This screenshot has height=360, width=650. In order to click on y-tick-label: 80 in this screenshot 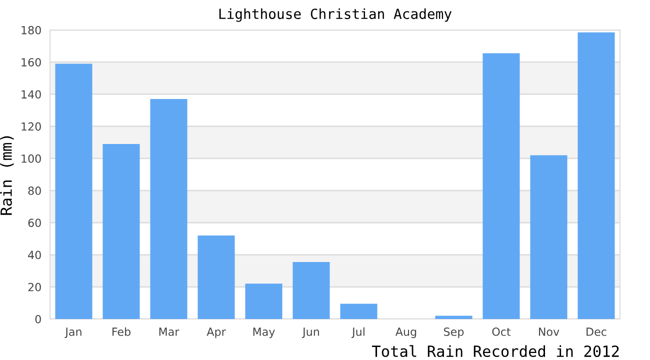, I will do `click(34, 190)`.